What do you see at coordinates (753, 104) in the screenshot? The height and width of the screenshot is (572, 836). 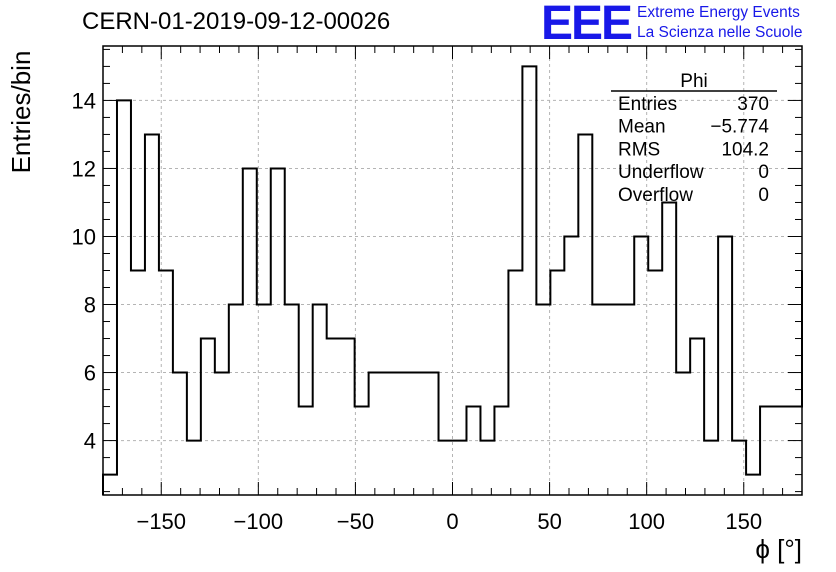 I see `stats-row-value: 370` at bounding box center [753, 104].